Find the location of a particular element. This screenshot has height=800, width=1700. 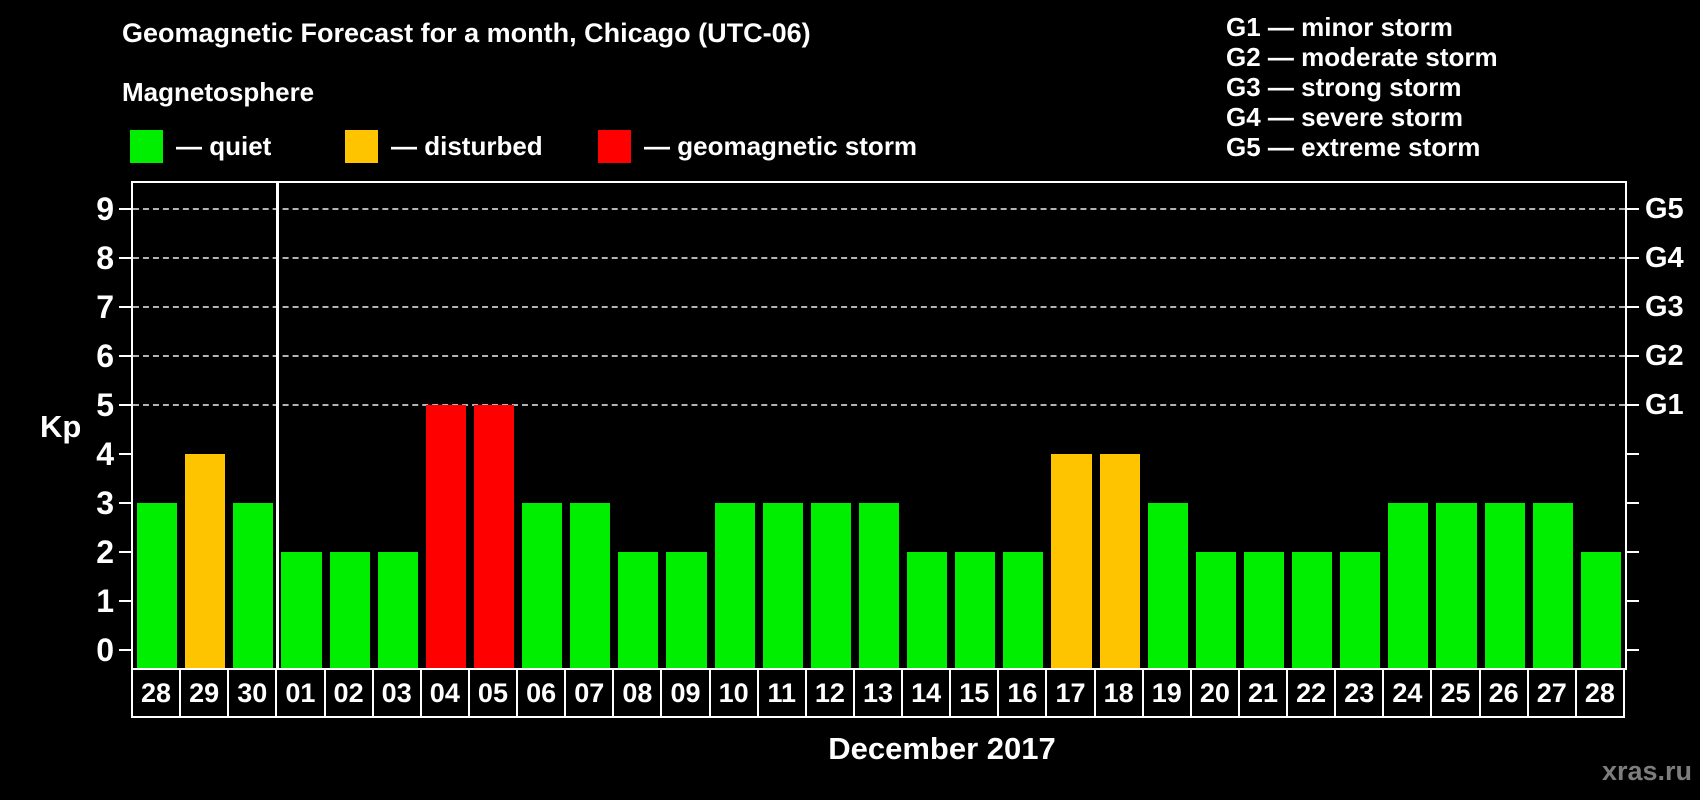

x-label-day-07: 07 is located at coordinates (589, 693).